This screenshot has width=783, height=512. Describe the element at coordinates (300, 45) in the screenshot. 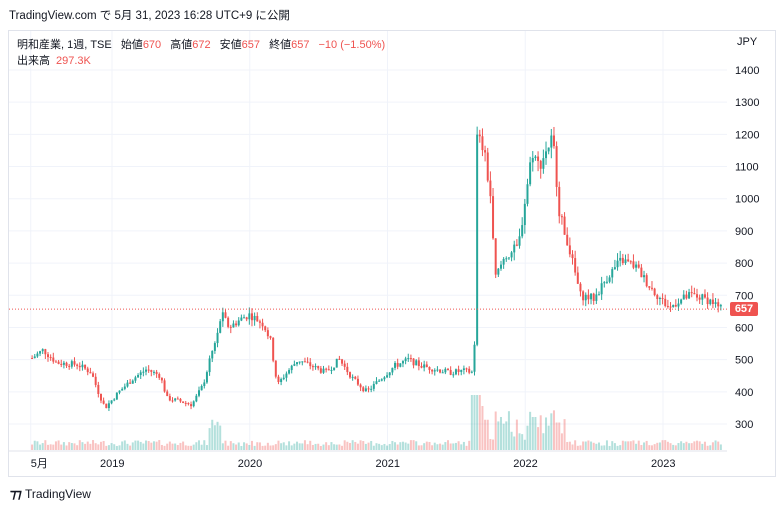

I see `close-value: 657` at that location.